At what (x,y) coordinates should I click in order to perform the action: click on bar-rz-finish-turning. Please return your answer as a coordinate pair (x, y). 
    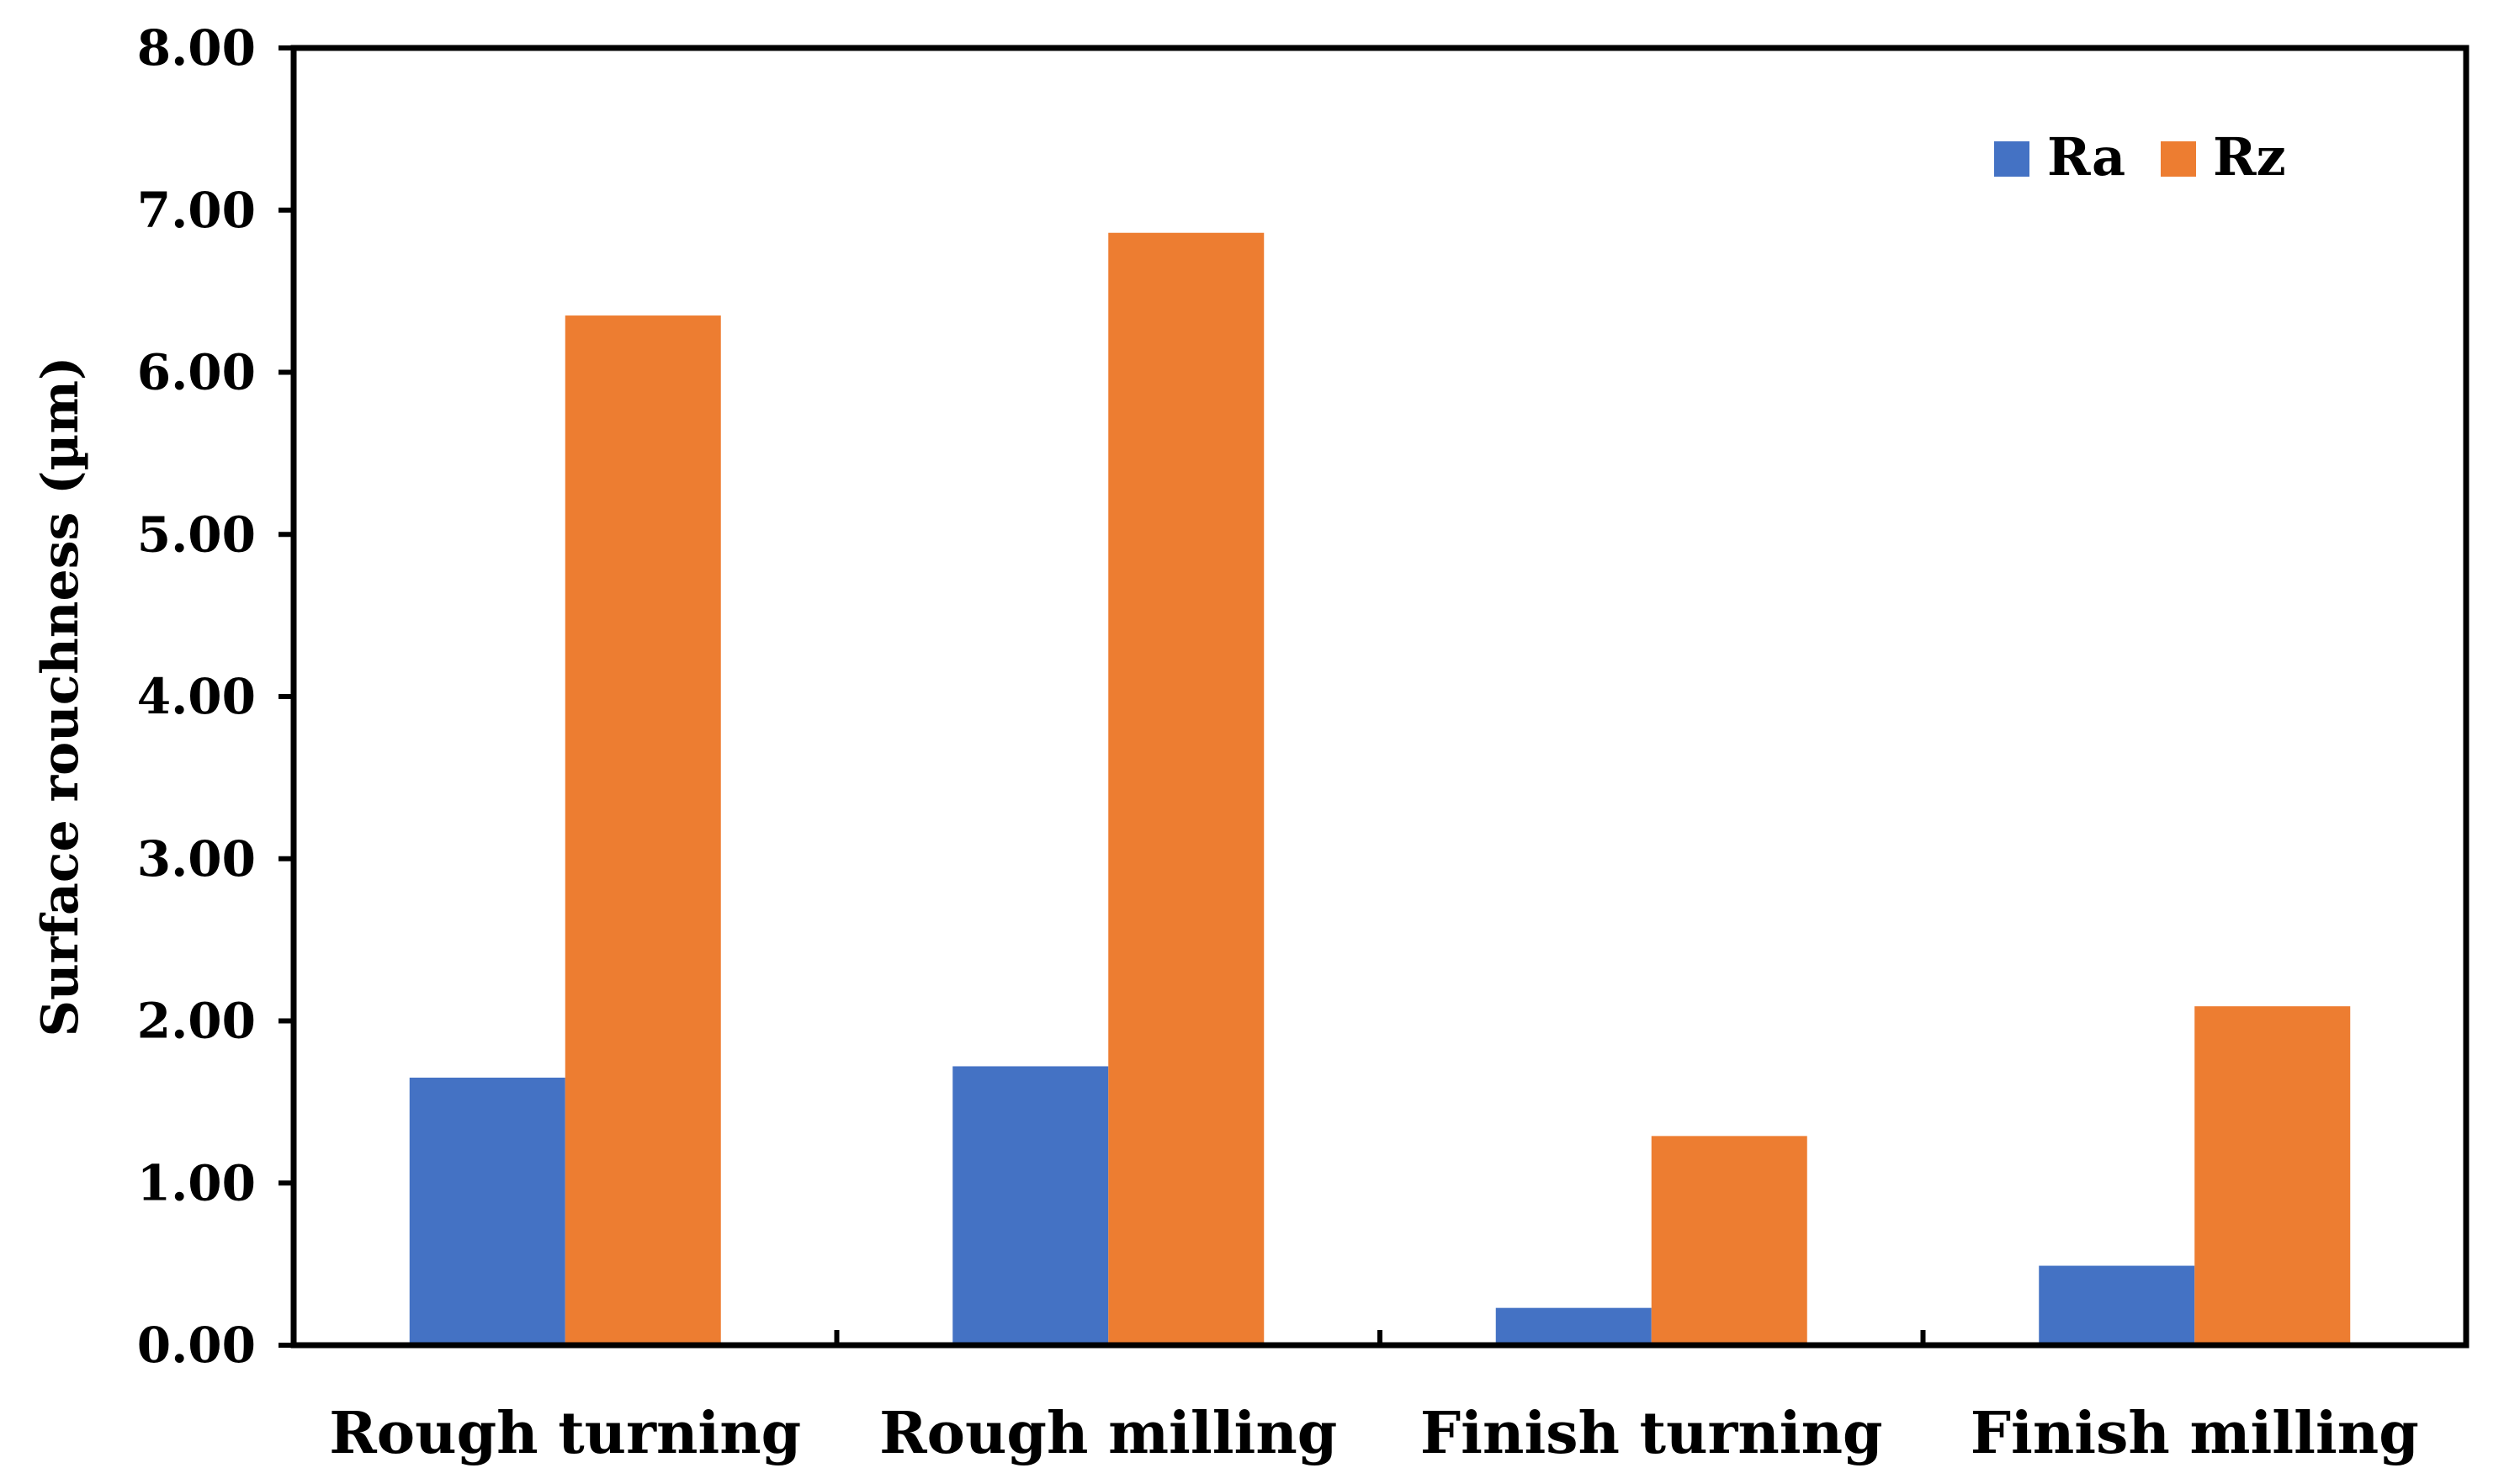
    Looking at the image, I should click on (1729, 1240).